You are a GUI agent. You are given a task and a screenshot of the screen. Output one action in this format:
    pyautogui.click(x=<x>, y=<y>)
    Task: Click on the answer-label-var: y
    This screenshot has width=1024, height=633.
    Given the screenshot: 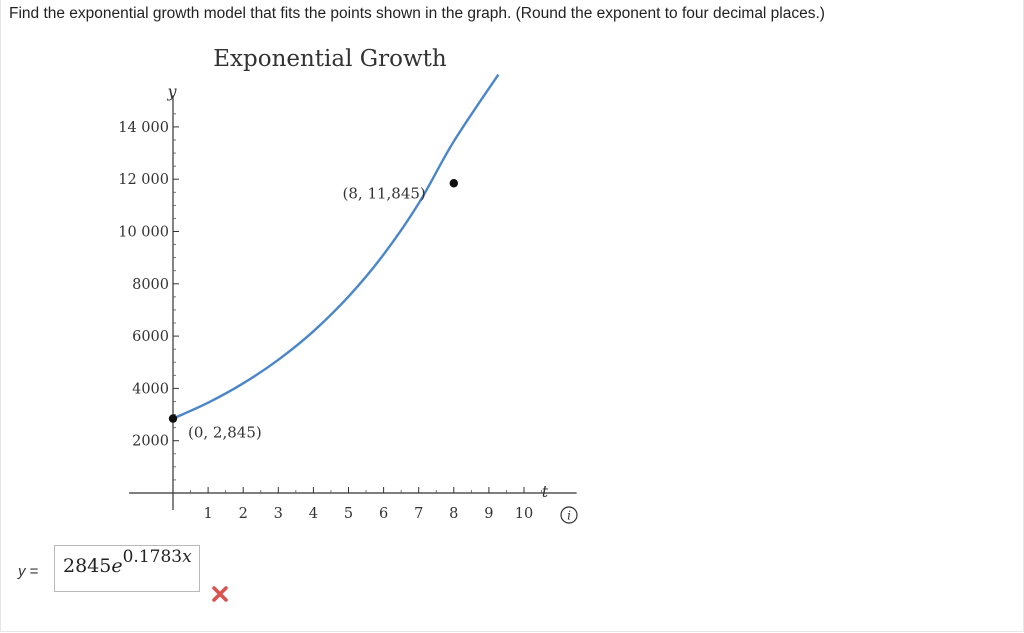 What is the action you would take?
    pyautogui.click(x=22, y=571)
    